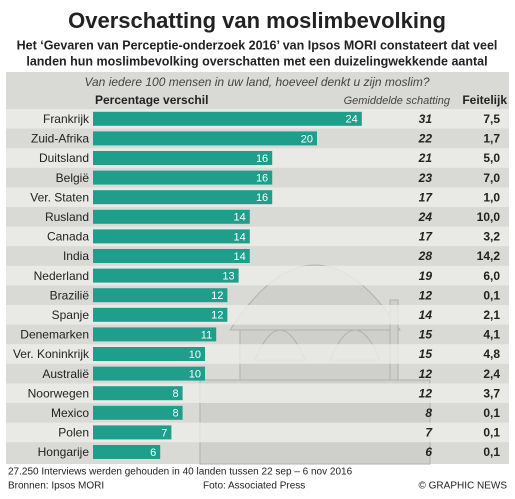 The width and height of the screenshot is (515, 499). I want to click on estimate-value: 7, so click(429, 433).